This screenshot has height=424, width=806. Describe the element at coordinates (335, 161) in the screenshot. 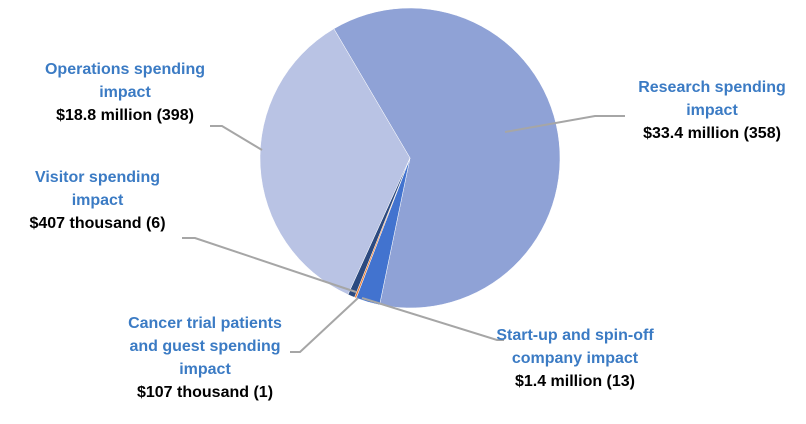

I see `pie-slice` at that location.